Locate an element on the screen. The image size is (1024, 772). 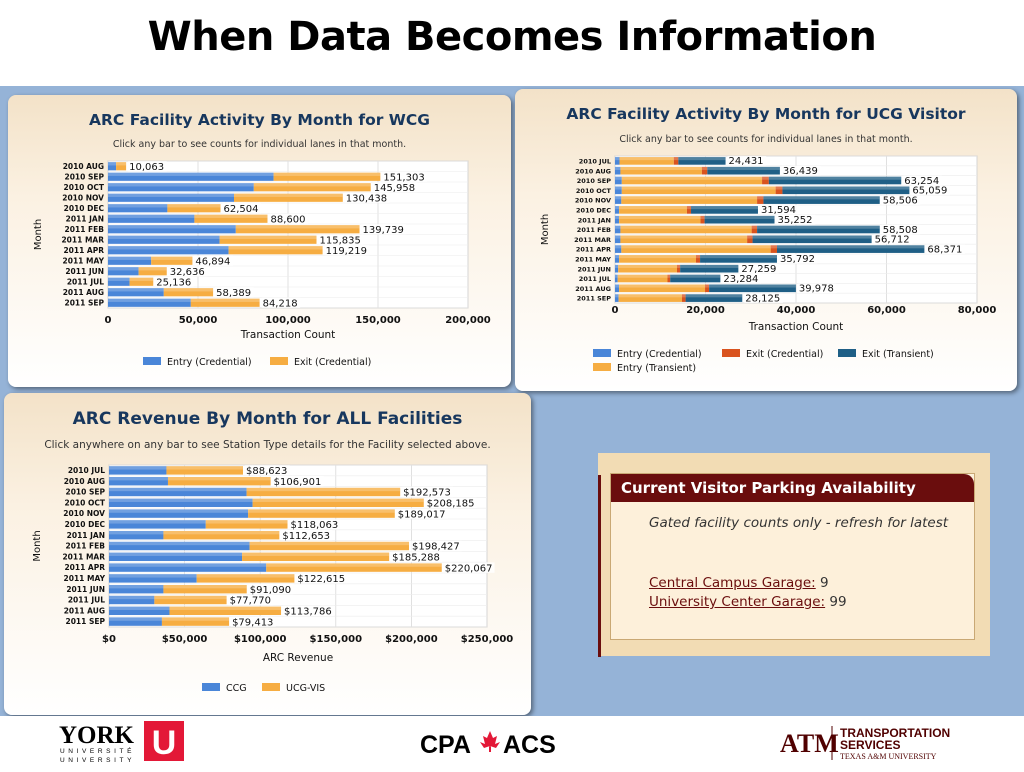
legend-label: Entry (Credential) is located at coordinates (209, 362).